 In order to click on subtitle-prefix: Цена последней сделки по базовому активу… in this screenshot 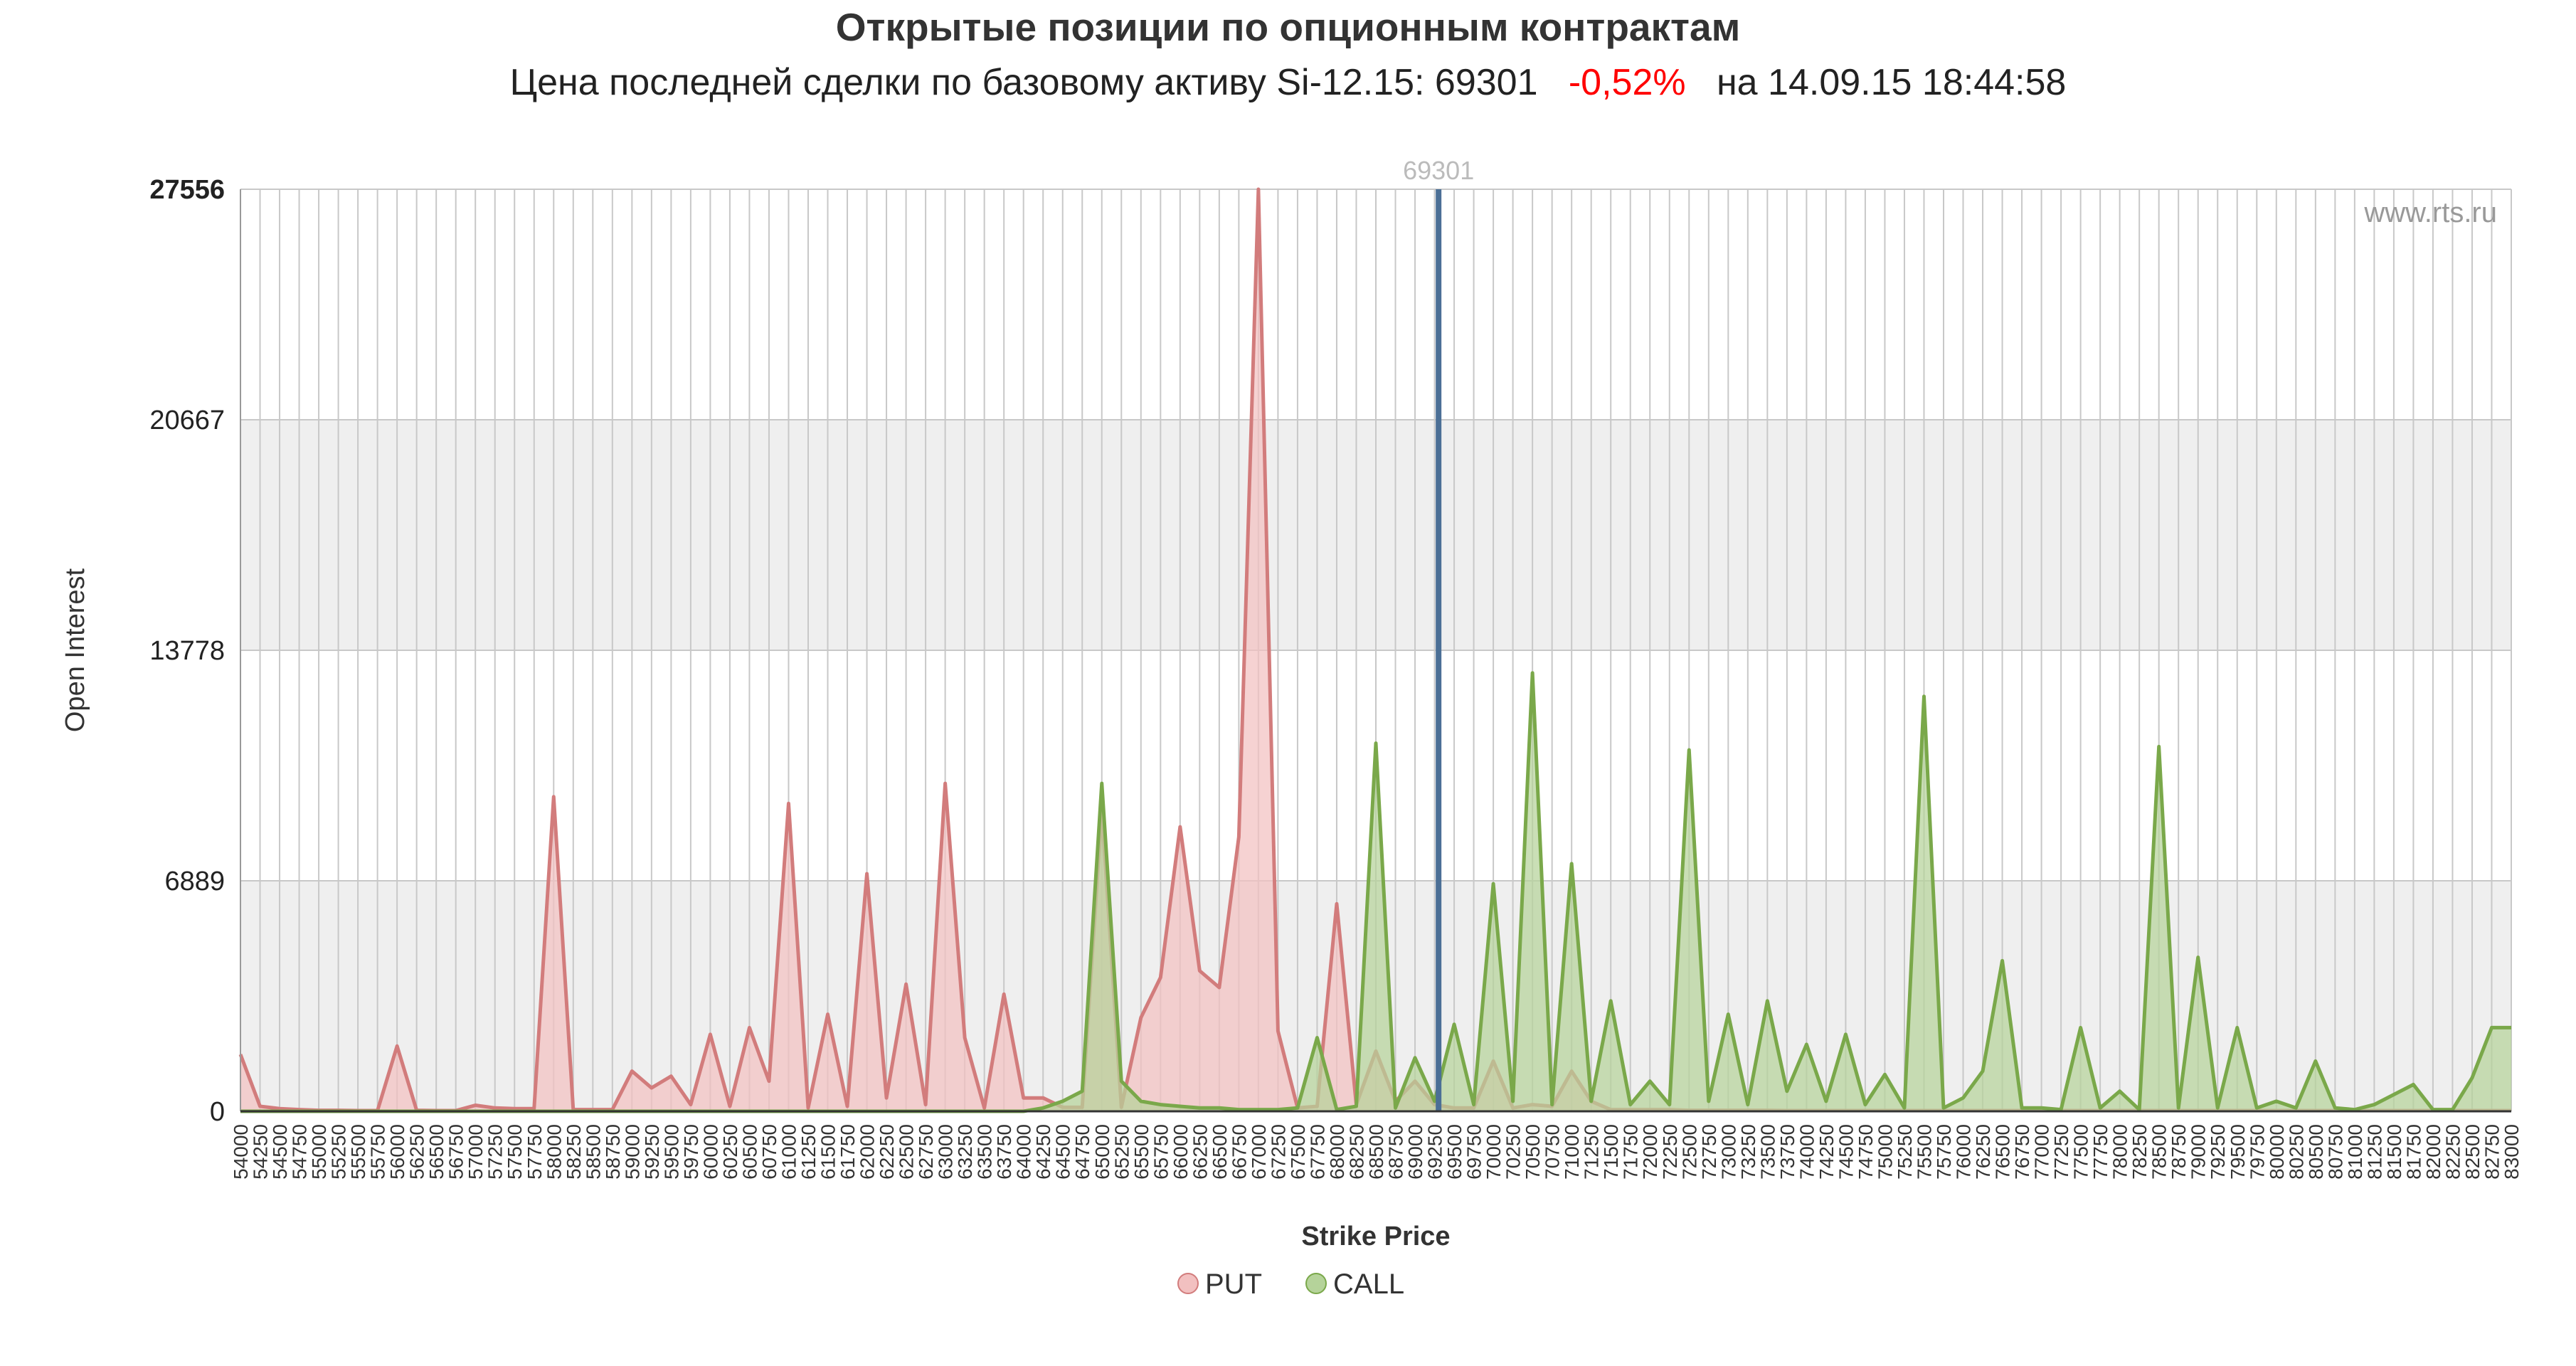, I will do `click(1023, 82)`.